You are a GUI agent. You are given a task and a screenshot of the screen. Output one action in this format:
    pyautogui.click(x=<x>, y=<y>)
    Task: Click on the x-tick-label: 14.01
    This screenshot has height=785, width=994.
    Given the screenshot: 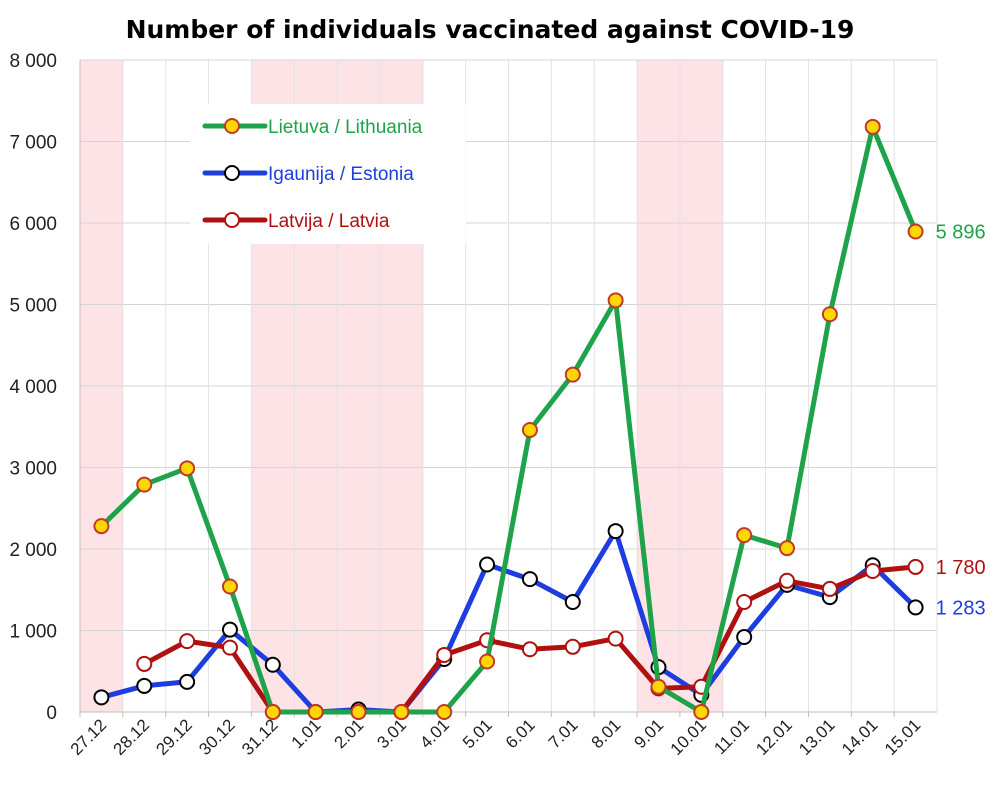 What is the action you would take?
    pyautogui.click(x=860, y=737)
    